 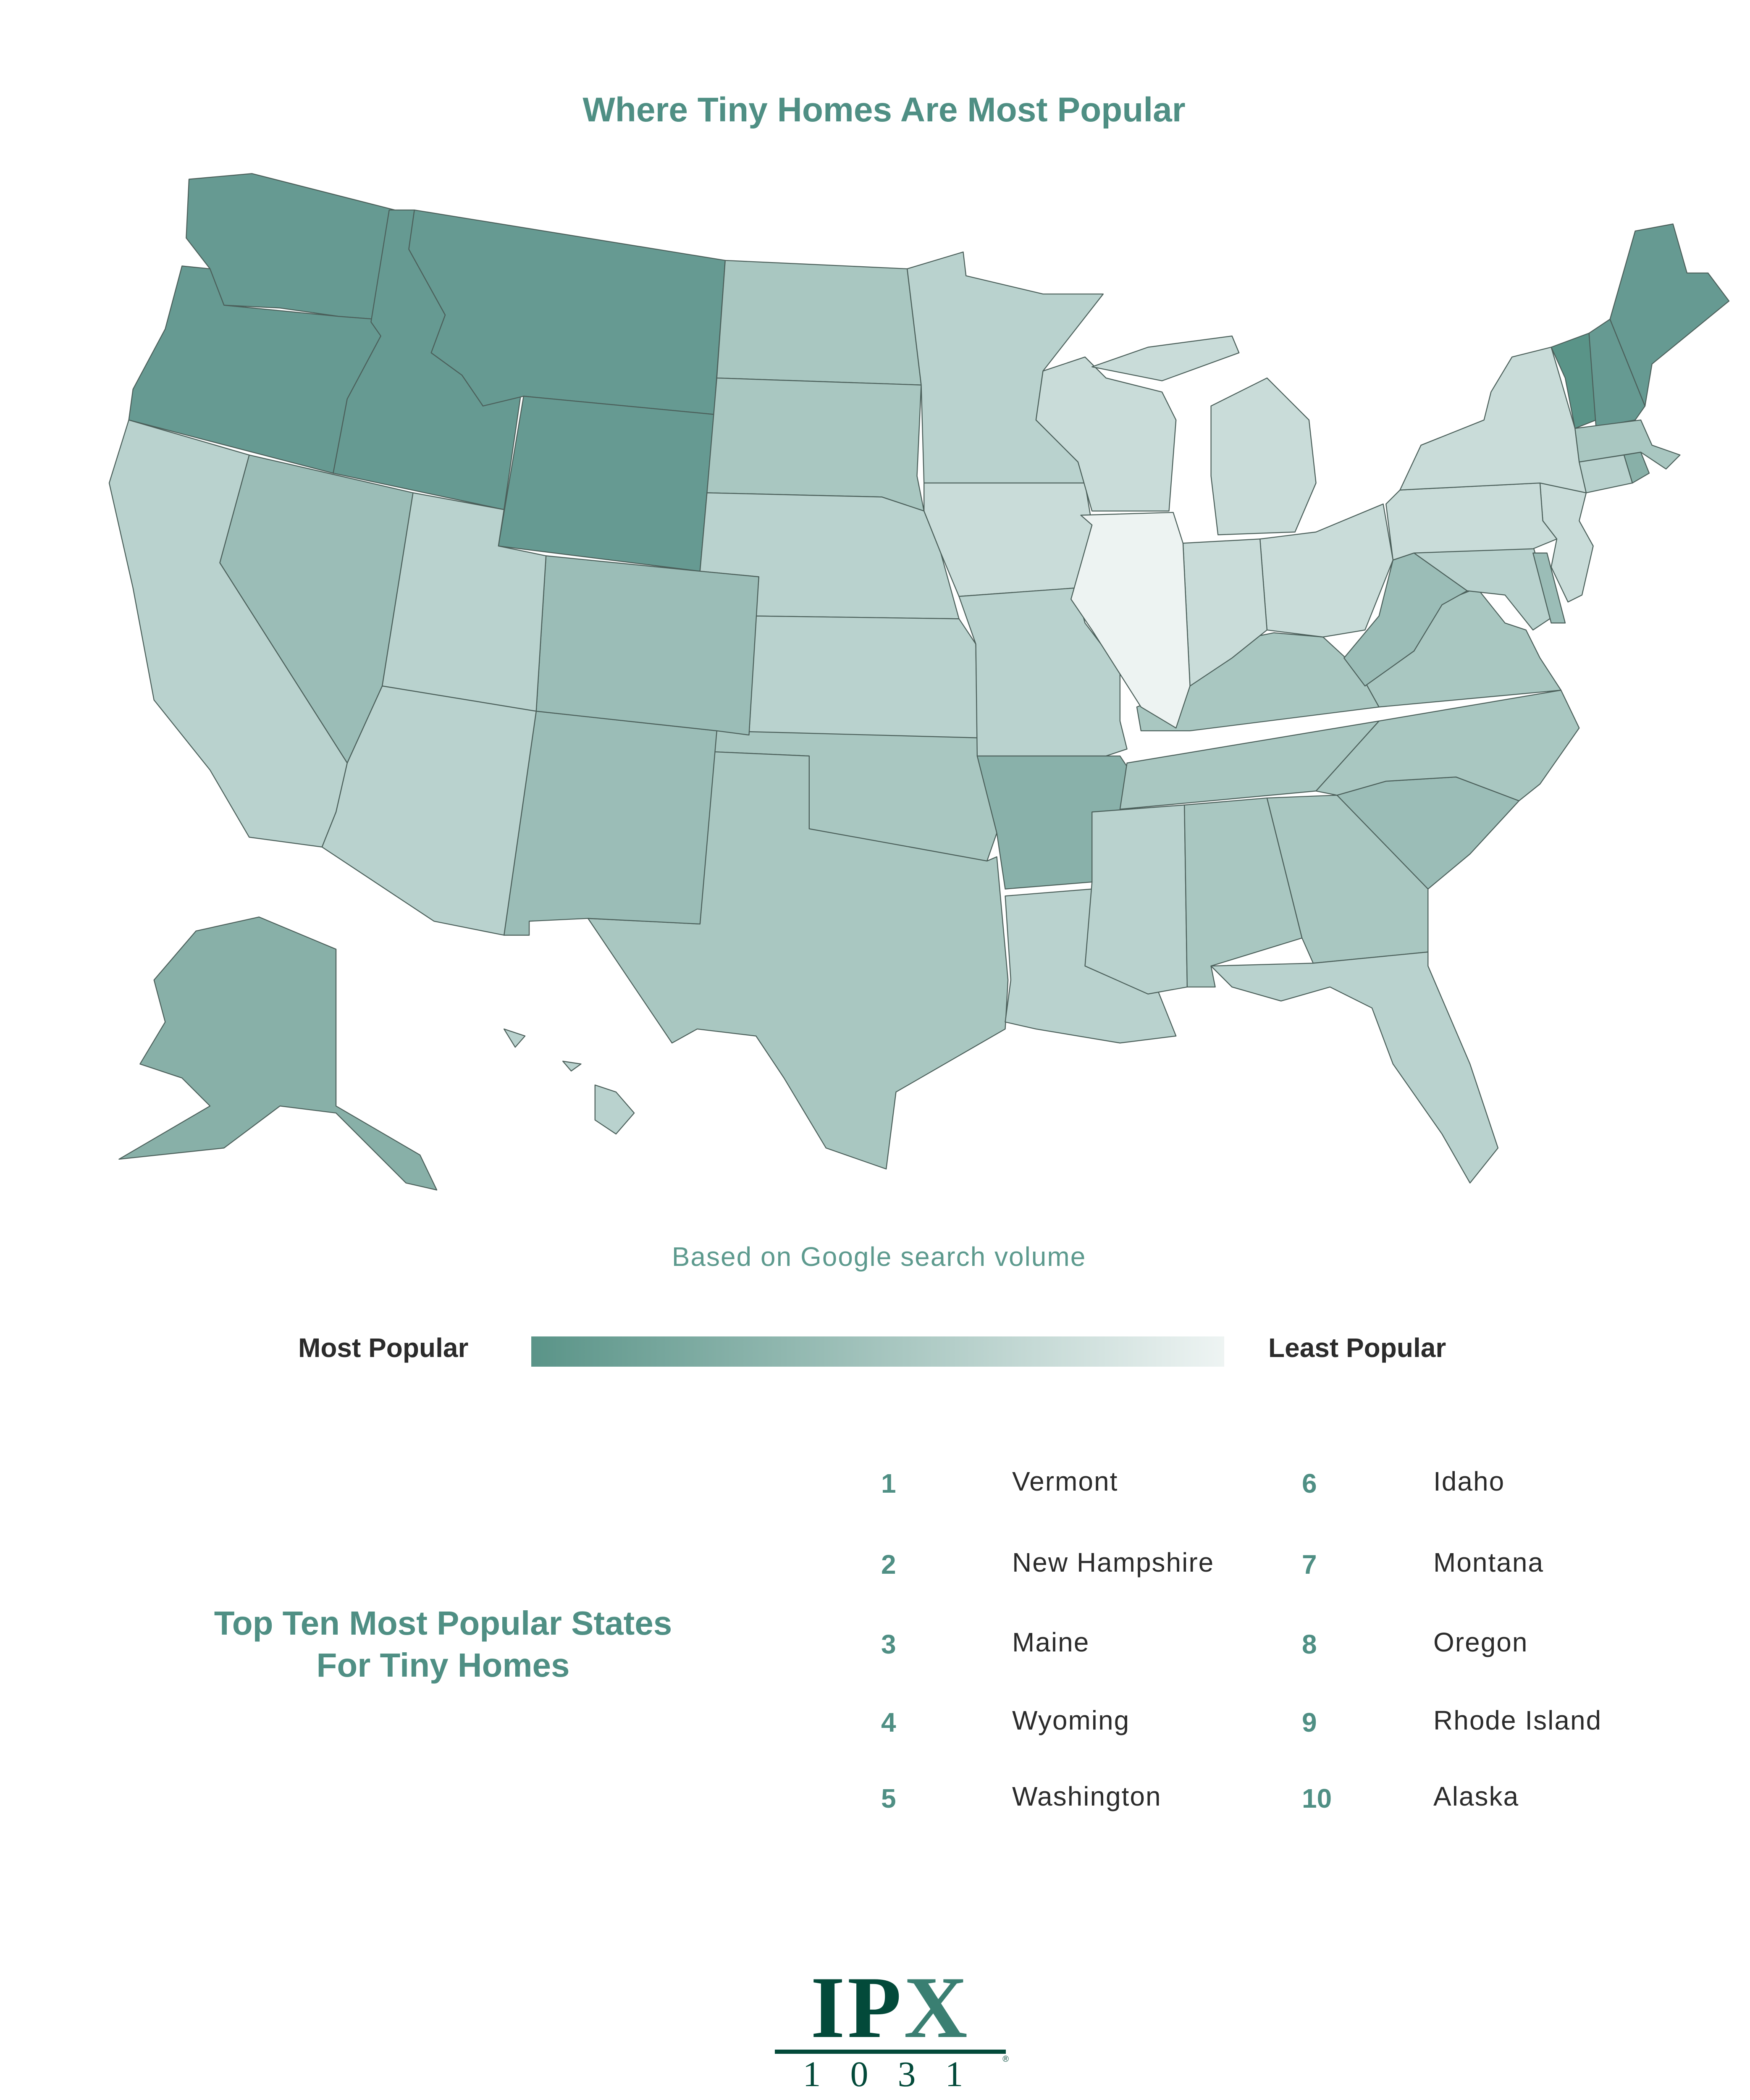 What do you see at coordinates (888, 1483) in the screenshot?
I see `rank-number: 1` at bounding box center [888, 1483].